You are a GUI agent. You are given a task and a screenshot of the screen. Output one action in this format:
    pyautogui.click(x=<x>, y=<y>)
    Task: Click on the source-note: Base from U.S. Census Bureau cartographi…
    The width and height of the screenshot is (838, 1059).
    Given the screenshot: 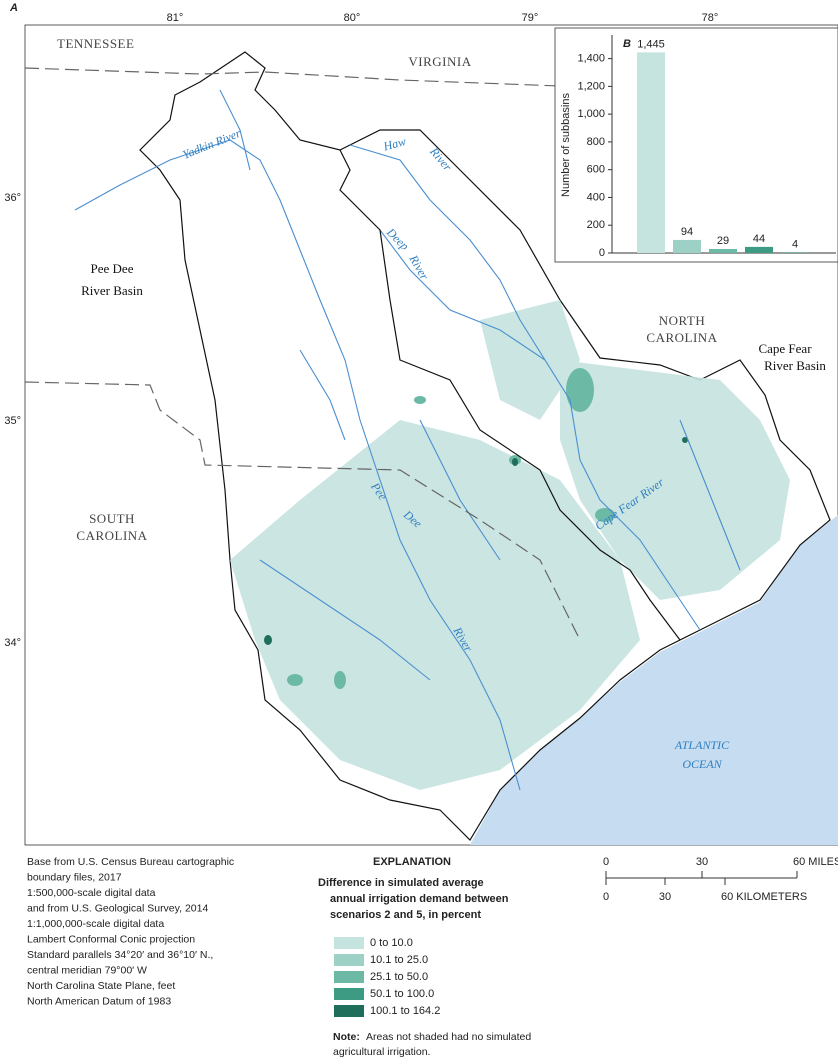 What is the action you would take?
    pyautogui.click(x=130, y=862)
    